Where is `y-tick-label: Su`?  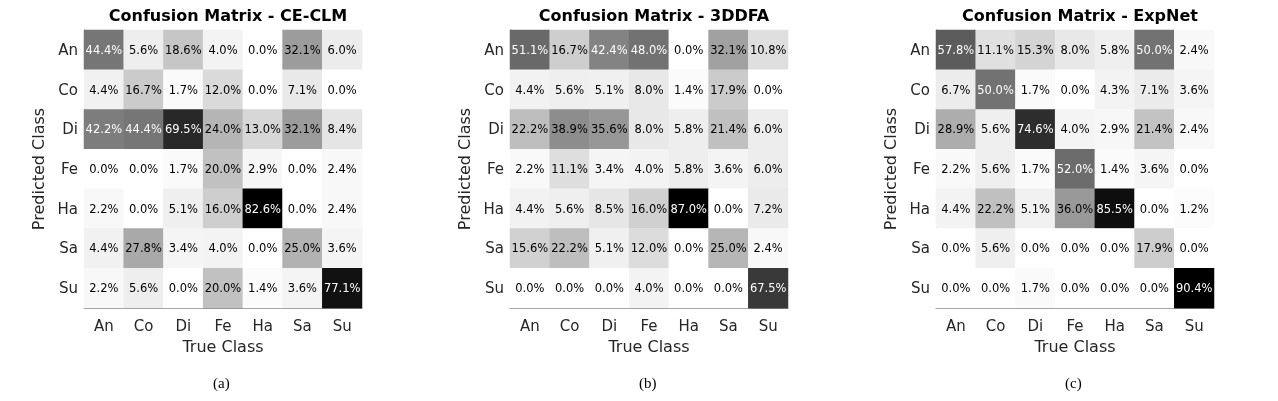 y-tick-label: Su is located at coordinates (494, 288).